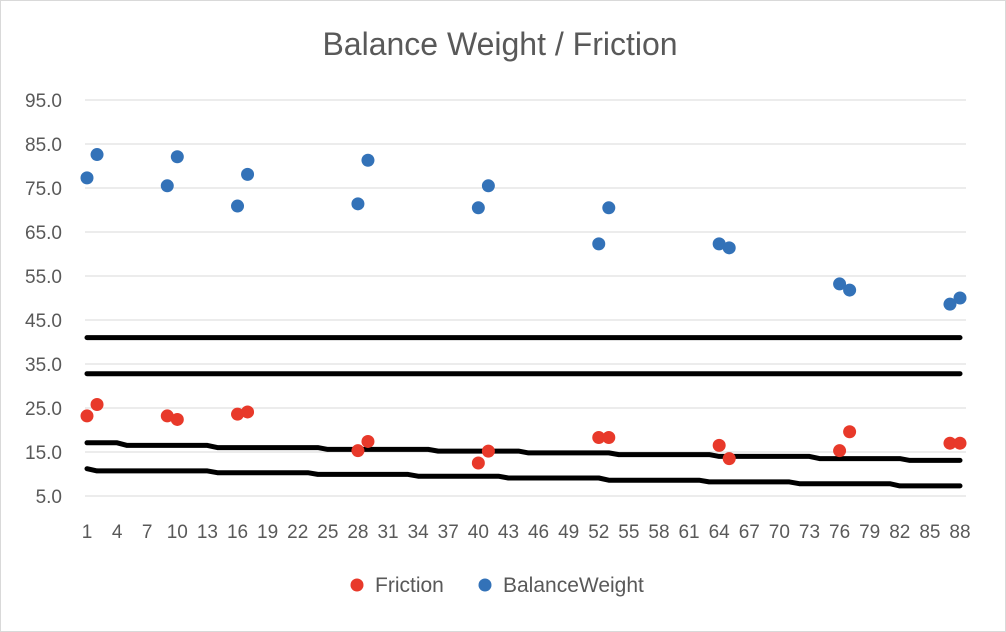  What do you see at coordinates (327, 532) in the screenshot?
I see `x-tick-label: 25` at bounding box center [327, 532].